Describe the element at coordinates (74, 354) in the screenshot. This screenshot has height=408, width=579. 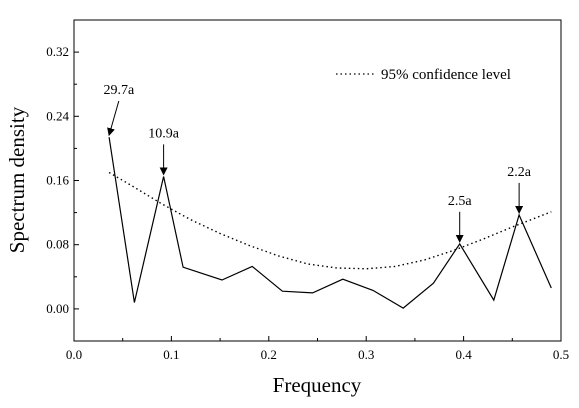
I see `x-tick-label: 0.0` at that location.